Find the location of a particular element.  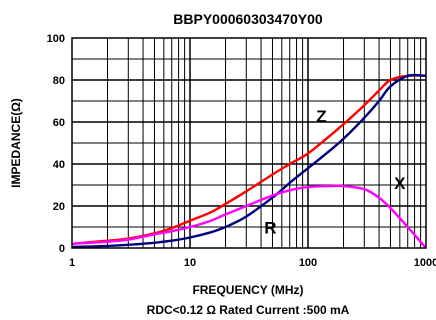

curve-label-z: Z is located at coordinates (321, 116).